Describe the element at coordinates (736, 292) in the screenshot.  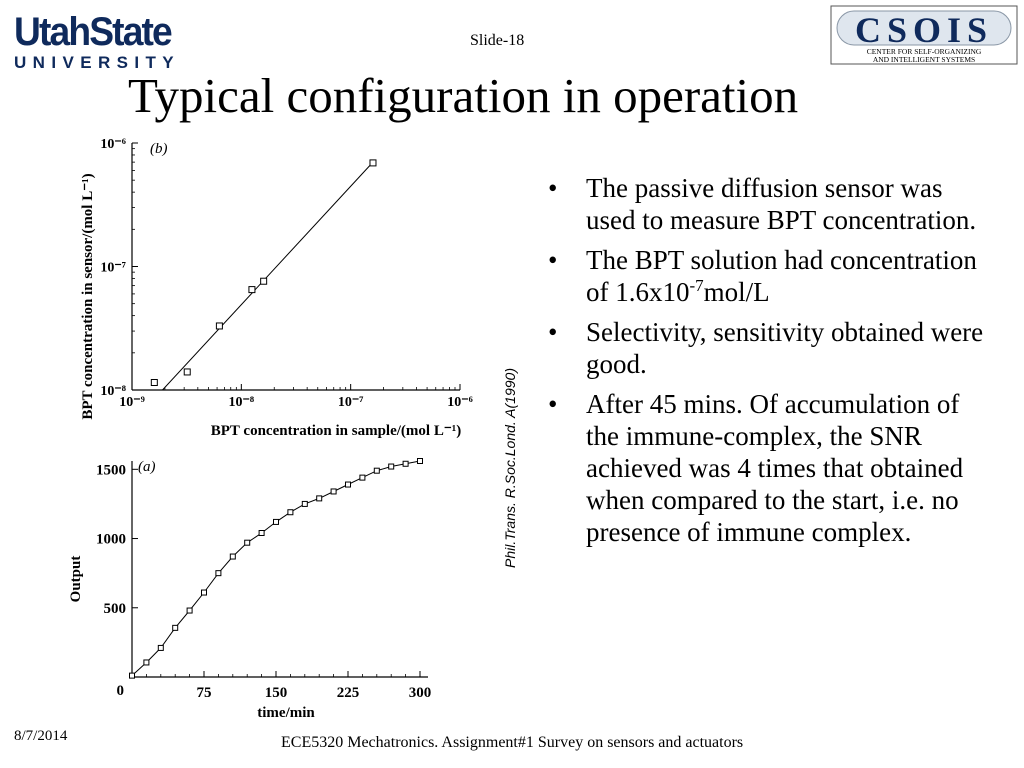
I see `bullet-text-after: mol/L` at that location.